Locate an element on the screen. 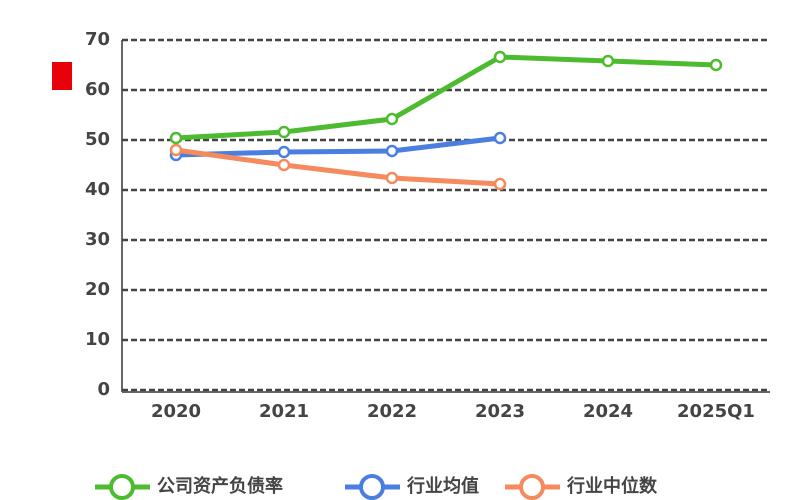 The image size is (800, 500). y-tick-label: 30 is located at coordinates (97, 239).